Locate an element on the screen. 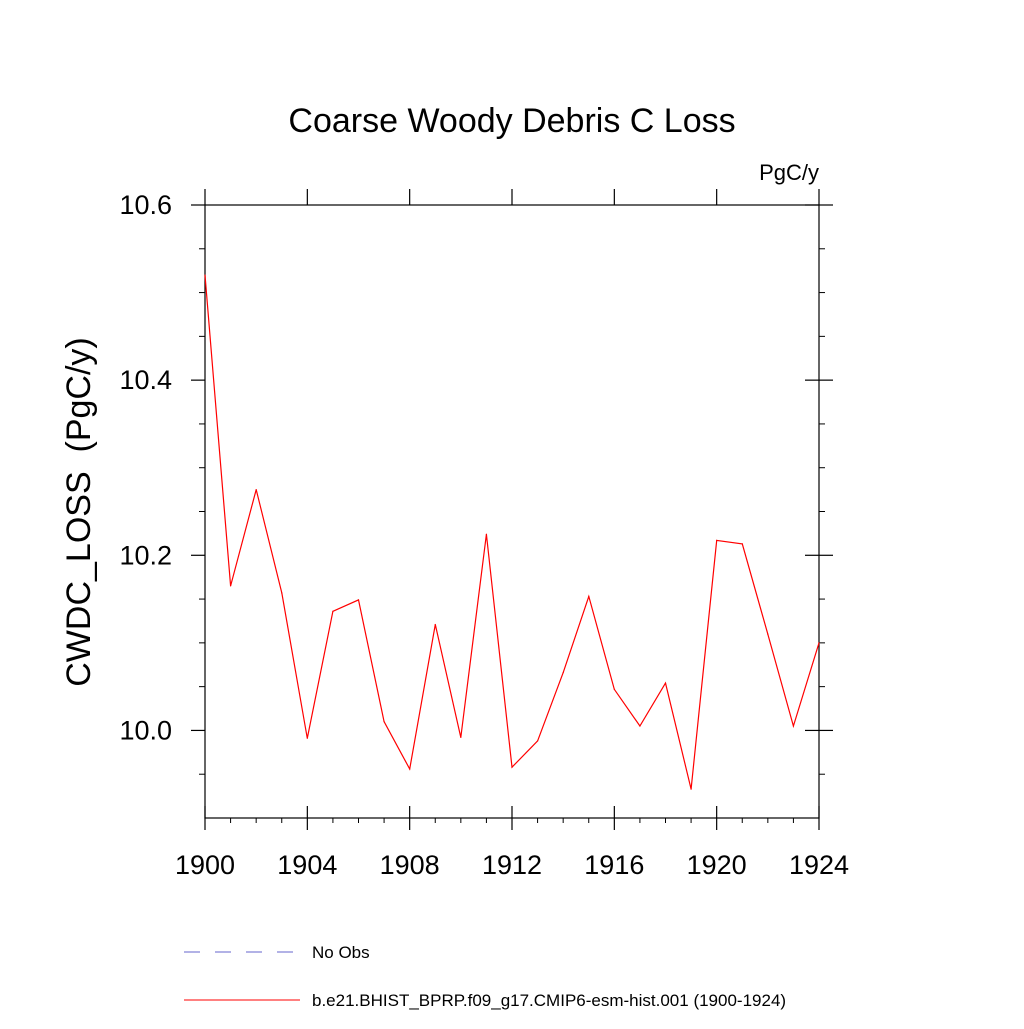  units-label: PgC/y is located at coordinates (789, 172).